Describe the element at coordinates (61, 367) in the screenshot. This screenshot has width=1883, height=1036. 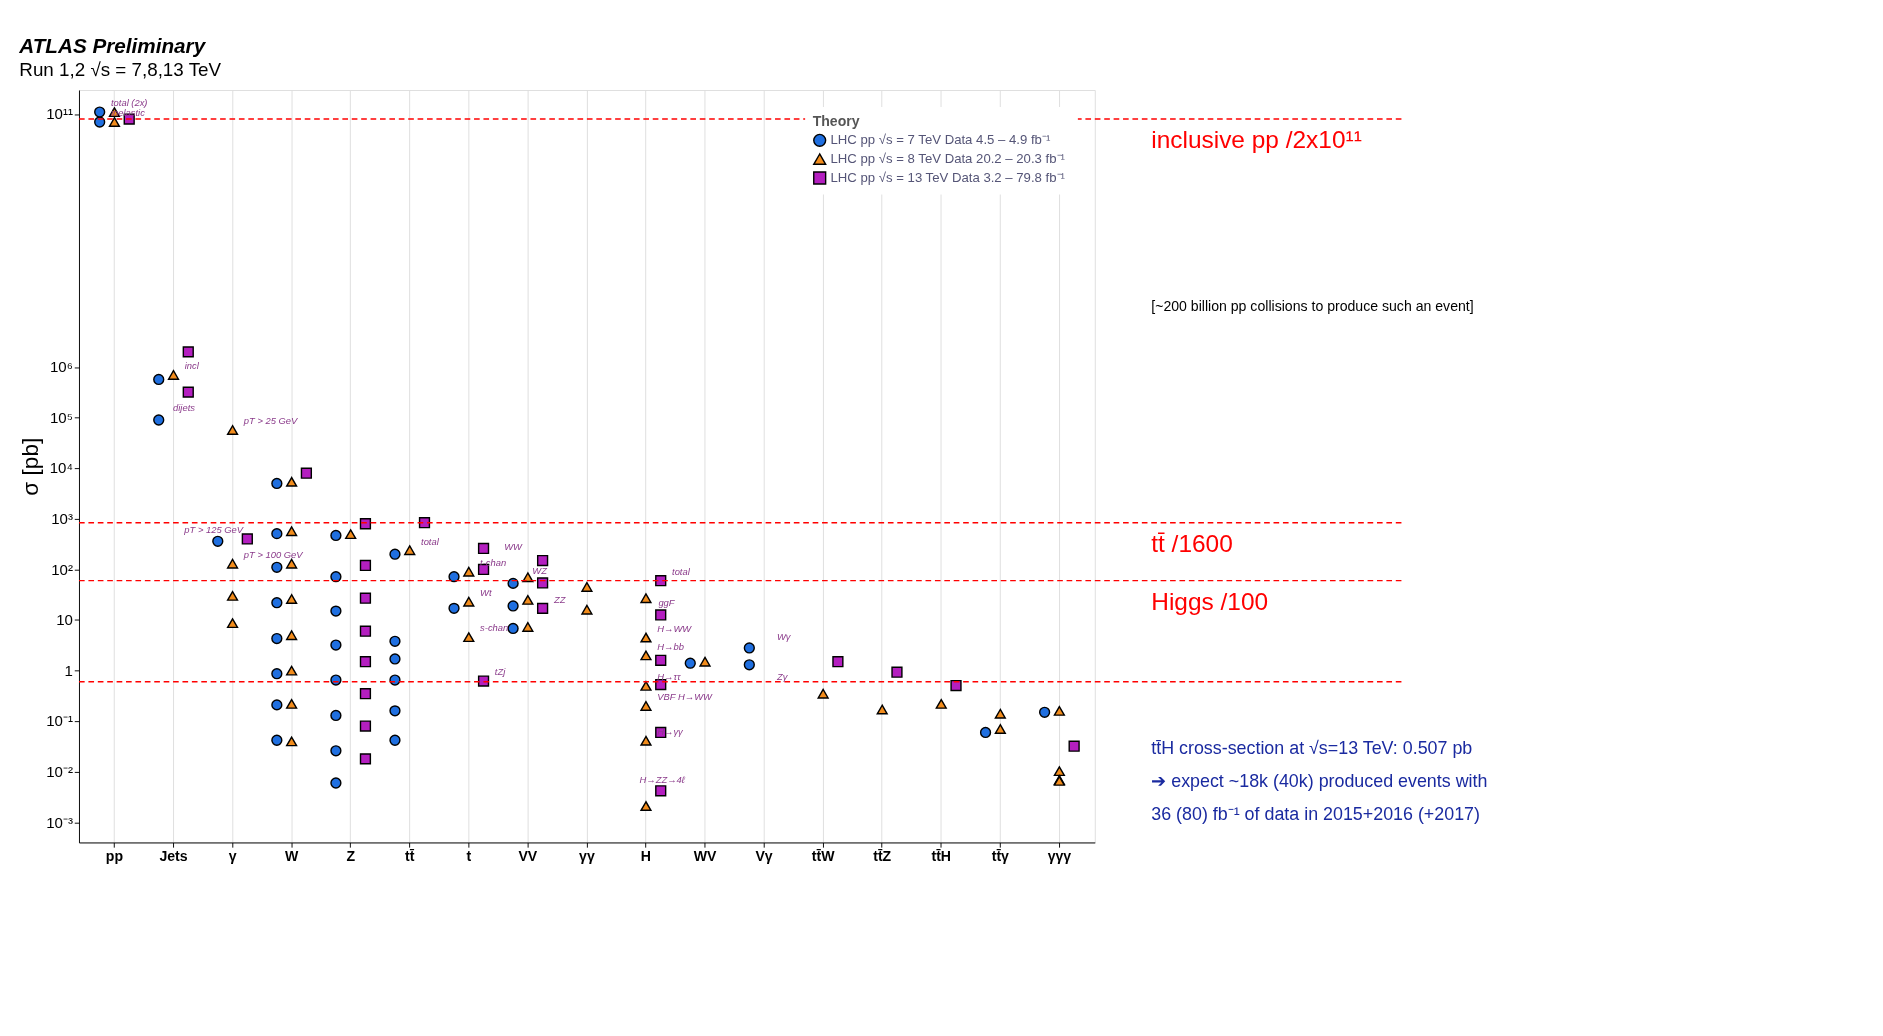
I see `y-tick-label: 10⁶` at that location.